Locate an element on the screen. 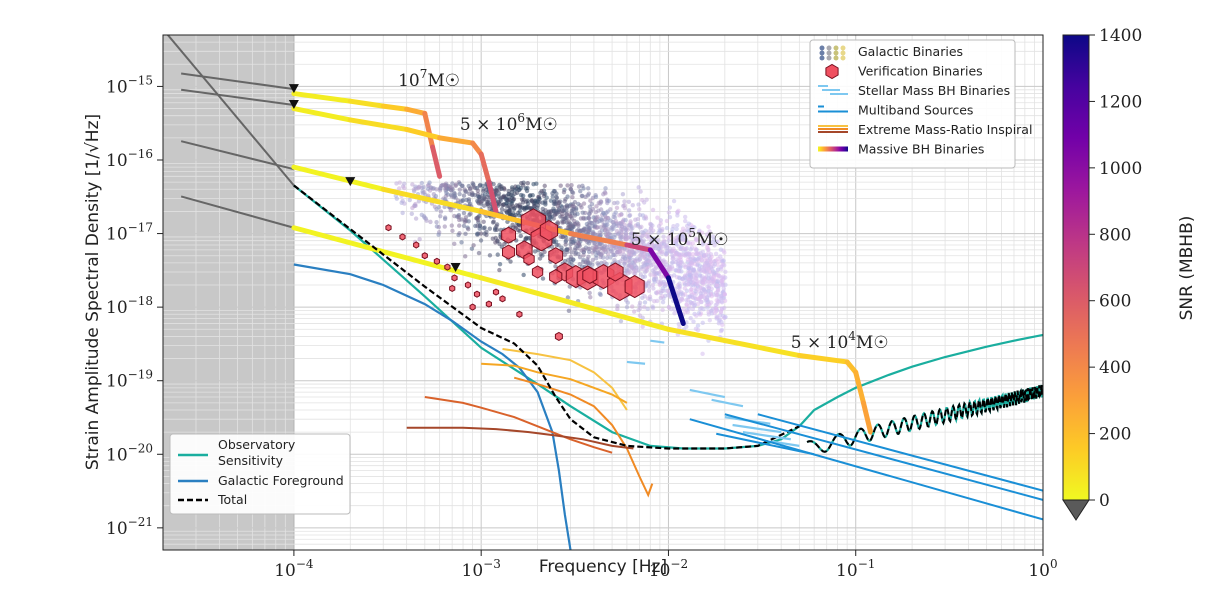  x-axis-label: Frequency [Hz] is located at coordinates (603, 567).